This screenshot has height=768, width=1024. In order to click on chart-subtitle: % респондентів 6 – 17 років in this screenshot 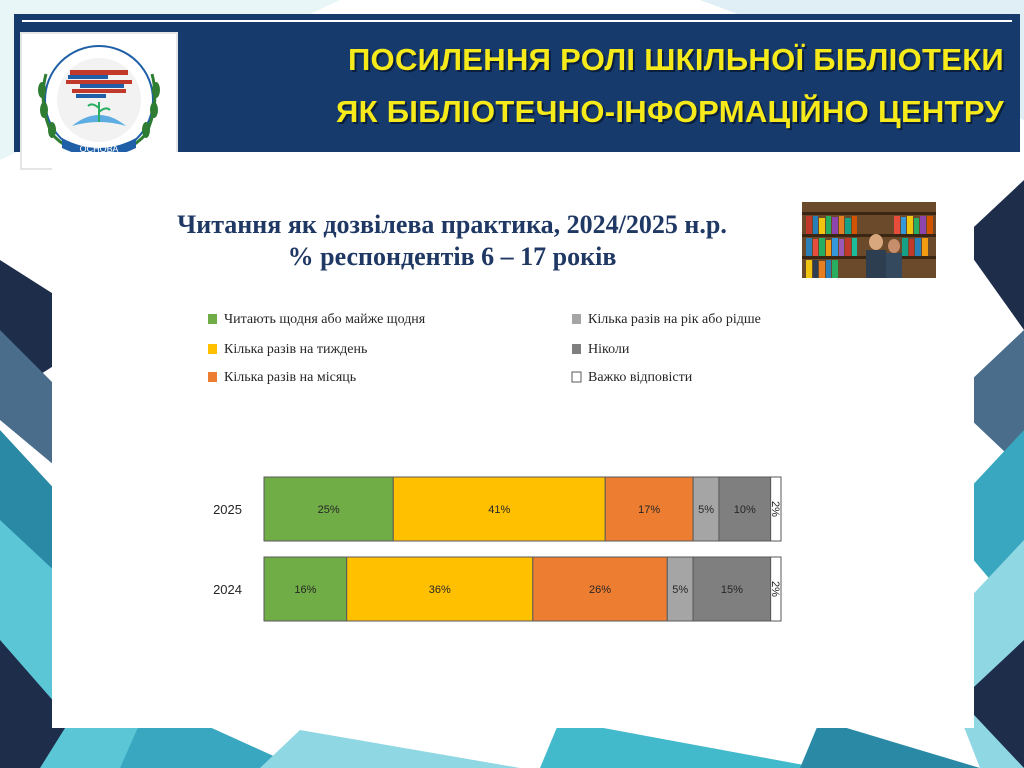, I will do `click(452, 256)`.